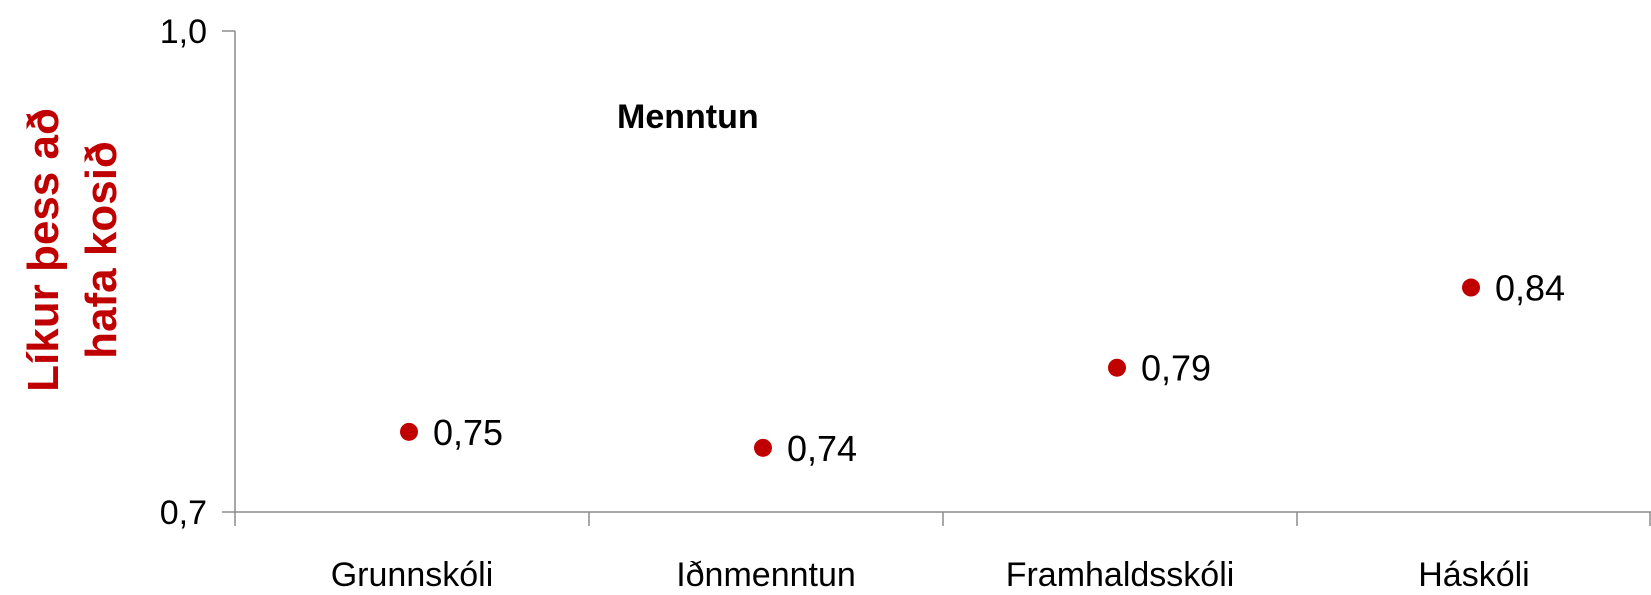 The image size is (1651, 595). I want to click on data-label: 0,75, so click(468, 432).